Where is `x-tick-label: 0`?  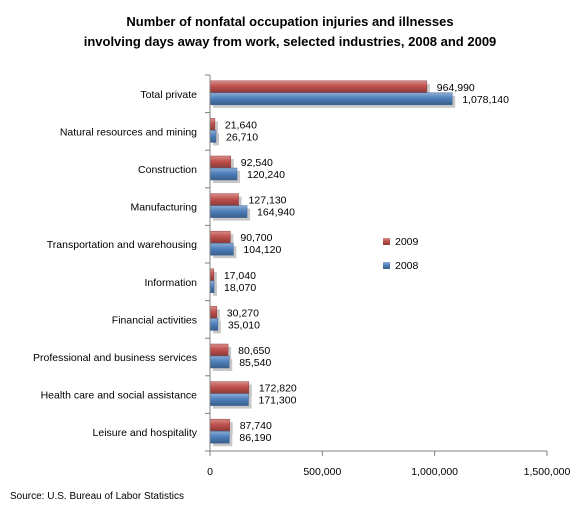 x-tick-label: 0 is located at coordinates (210, 472).